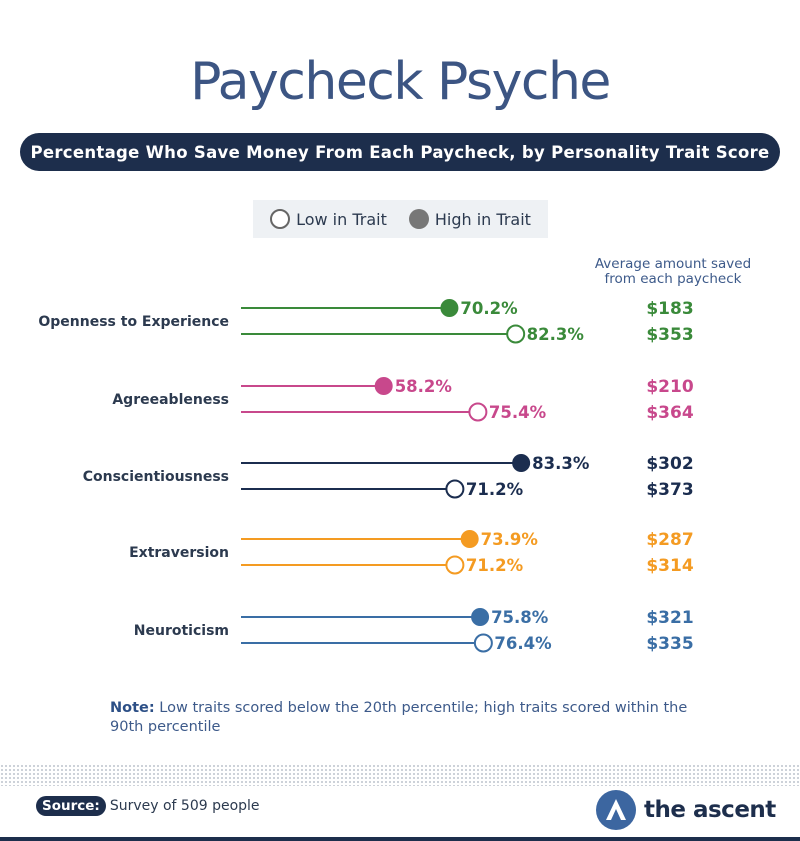 The height and width of the screenshot is (841, 800). What do you see at coordinates (495, 489) in the screenshot?
I see `value-label-low-conscientiousness: 71.2%` at bounding box center [495, 489].